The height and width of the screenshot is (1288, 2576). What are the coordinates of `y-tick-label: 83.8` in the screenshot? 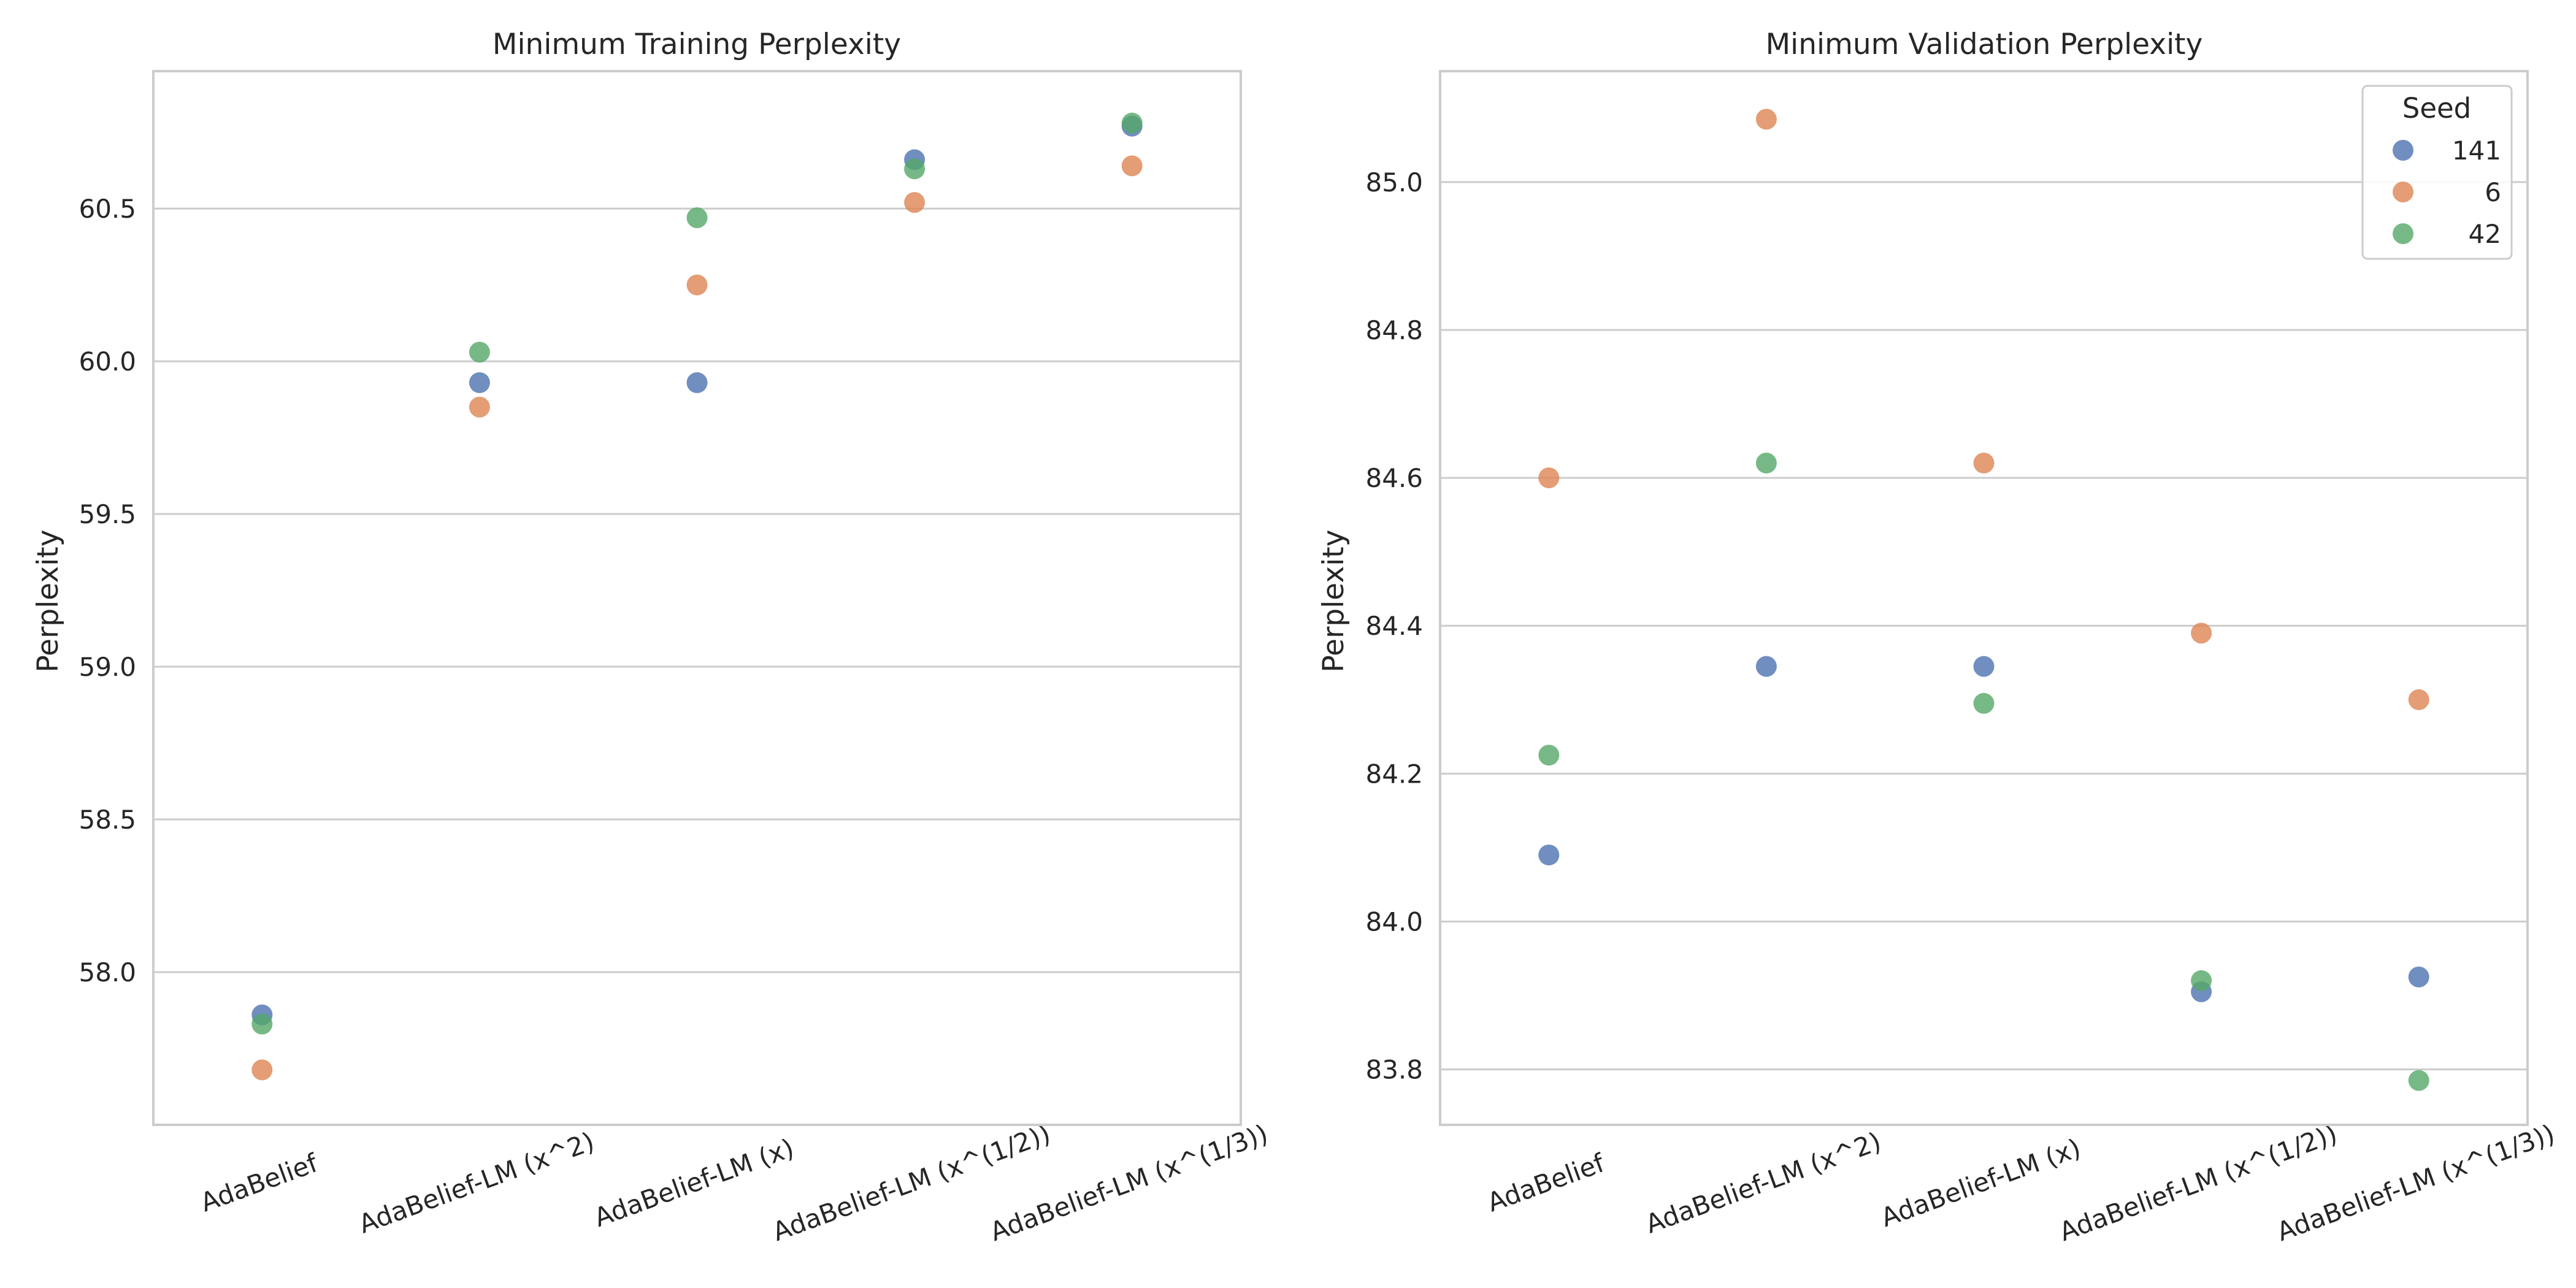 It's located at (1394, 1070).